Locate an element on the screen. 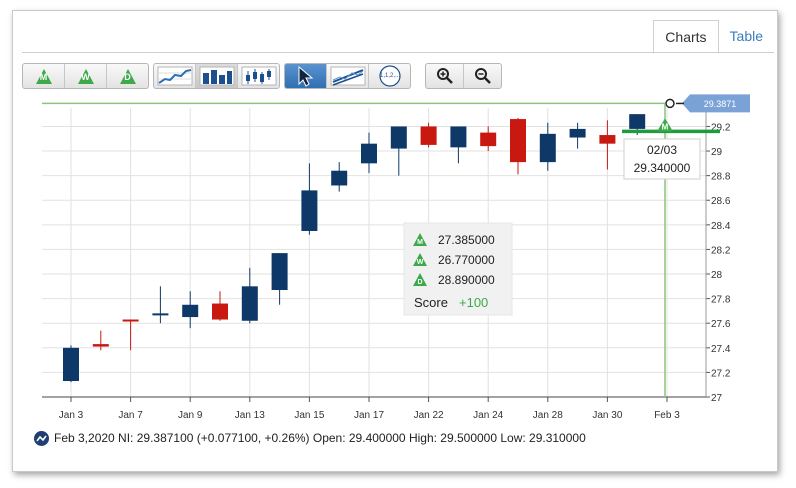  candlestick-chart-icon is located at coordinates (258, 76).